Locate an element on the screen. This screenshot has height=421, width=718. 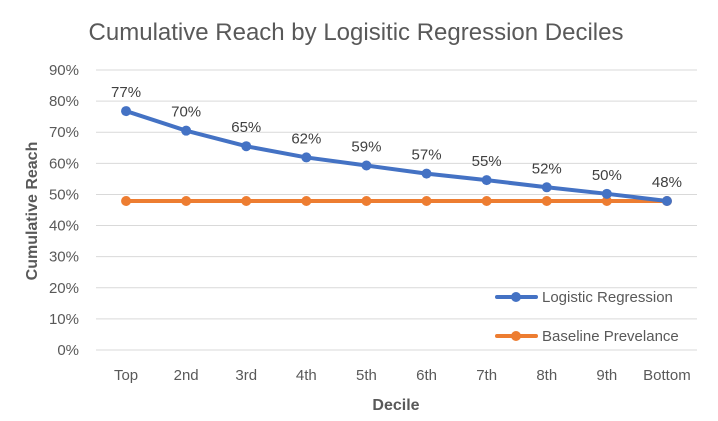
x-tick-label: Bottom is located at coordinates (667, 375).